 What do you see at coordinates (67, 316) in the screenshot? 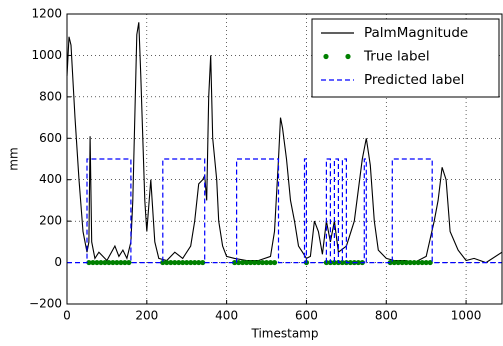
I see `x-tick-label: 0` at bounding box center [67, 316].